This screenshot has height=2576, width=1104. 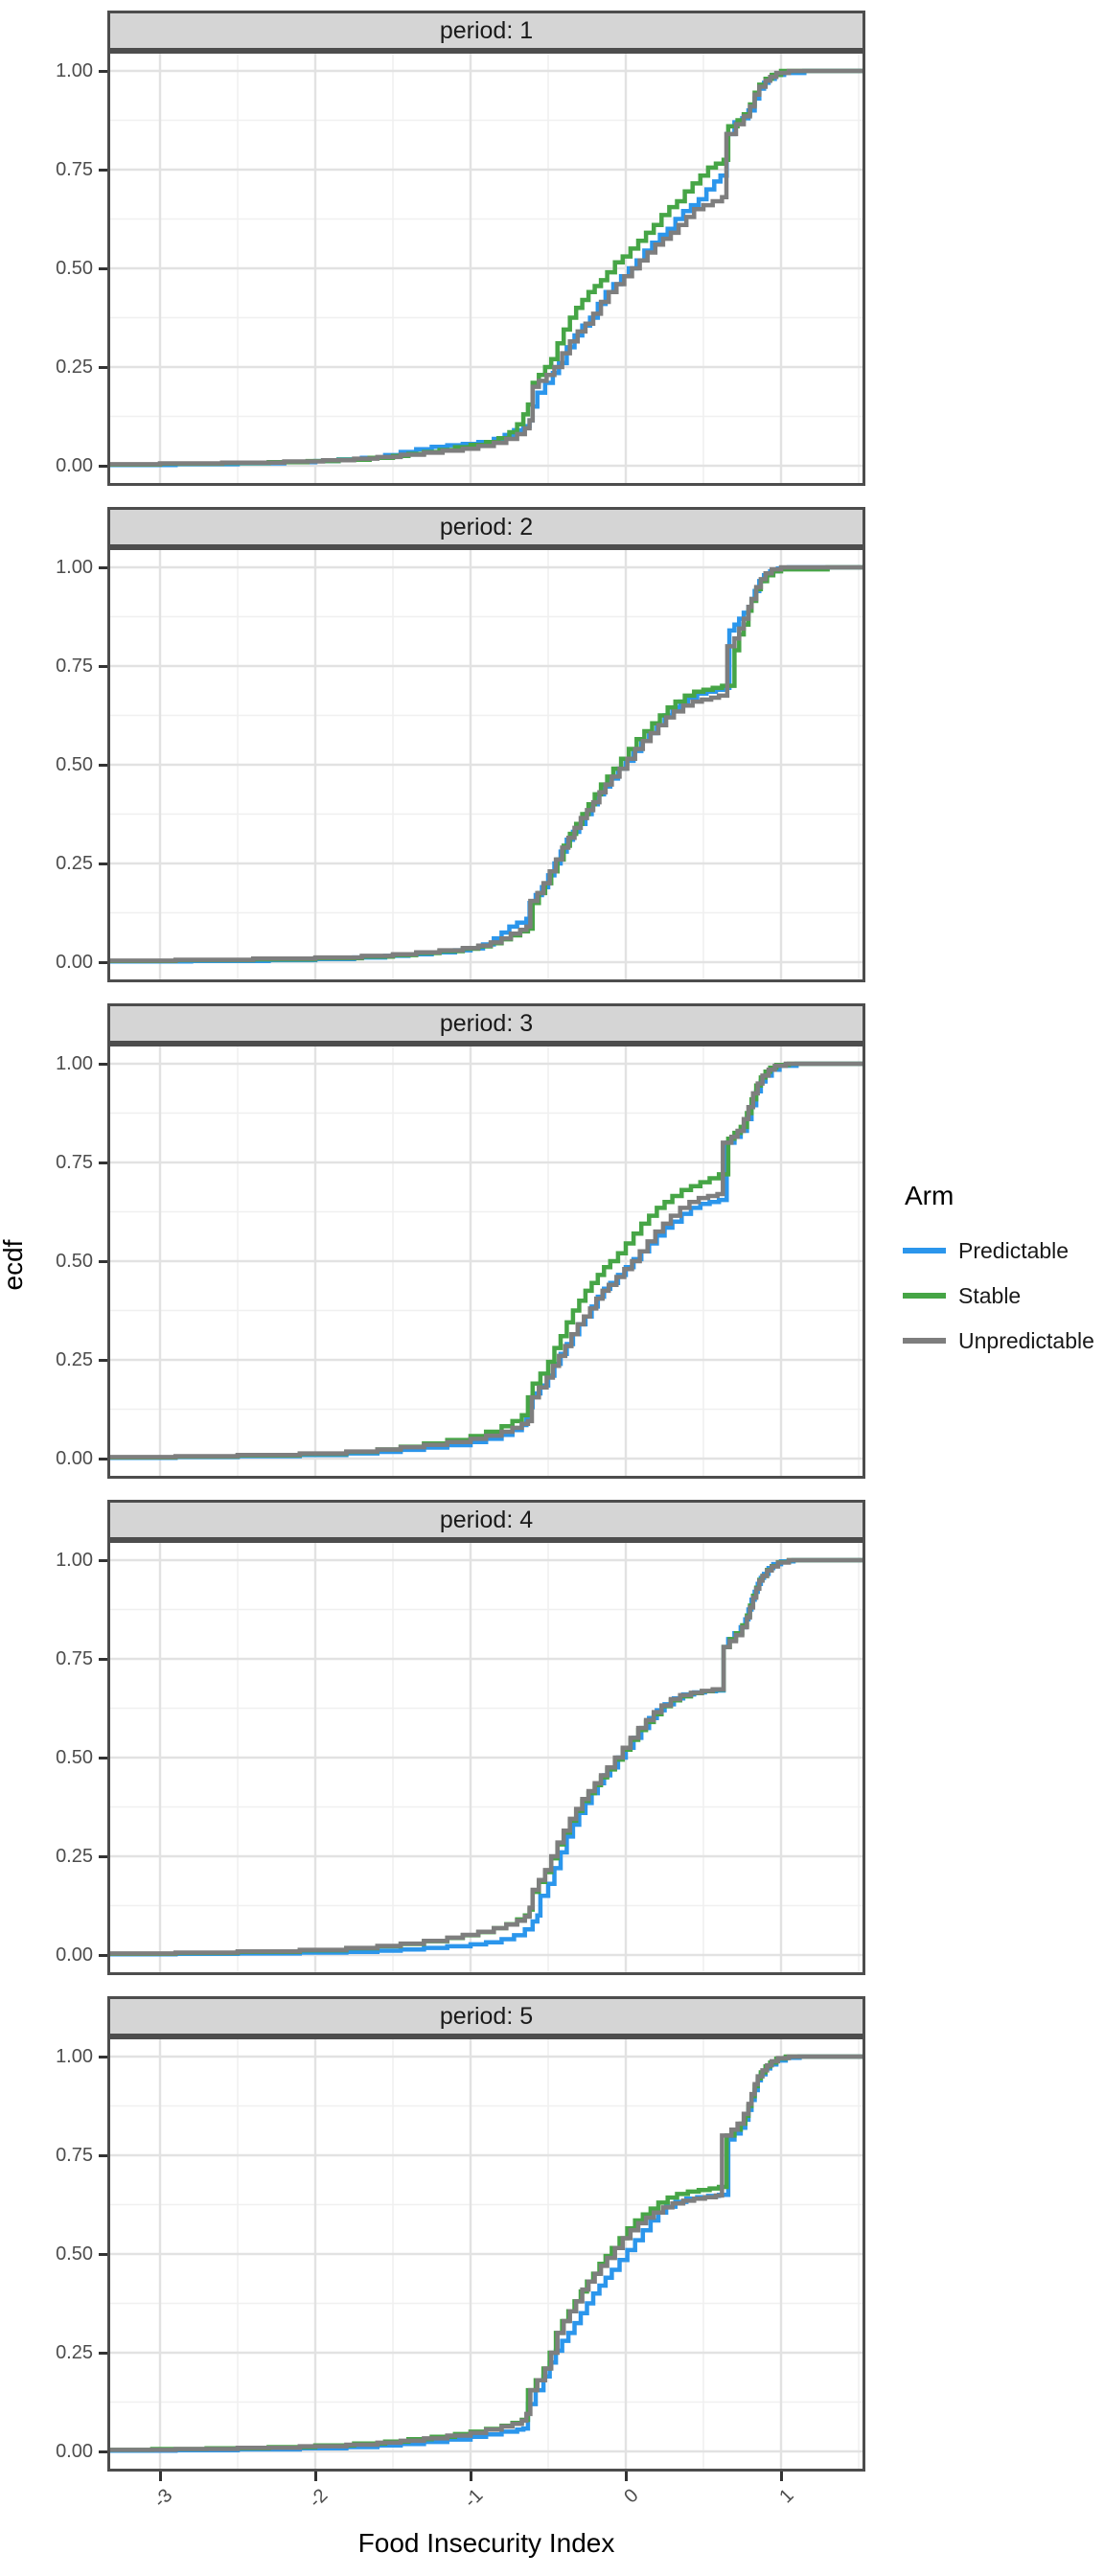 I want to click on legend-item: Unpredictable, so click(x=1002, y=1341).